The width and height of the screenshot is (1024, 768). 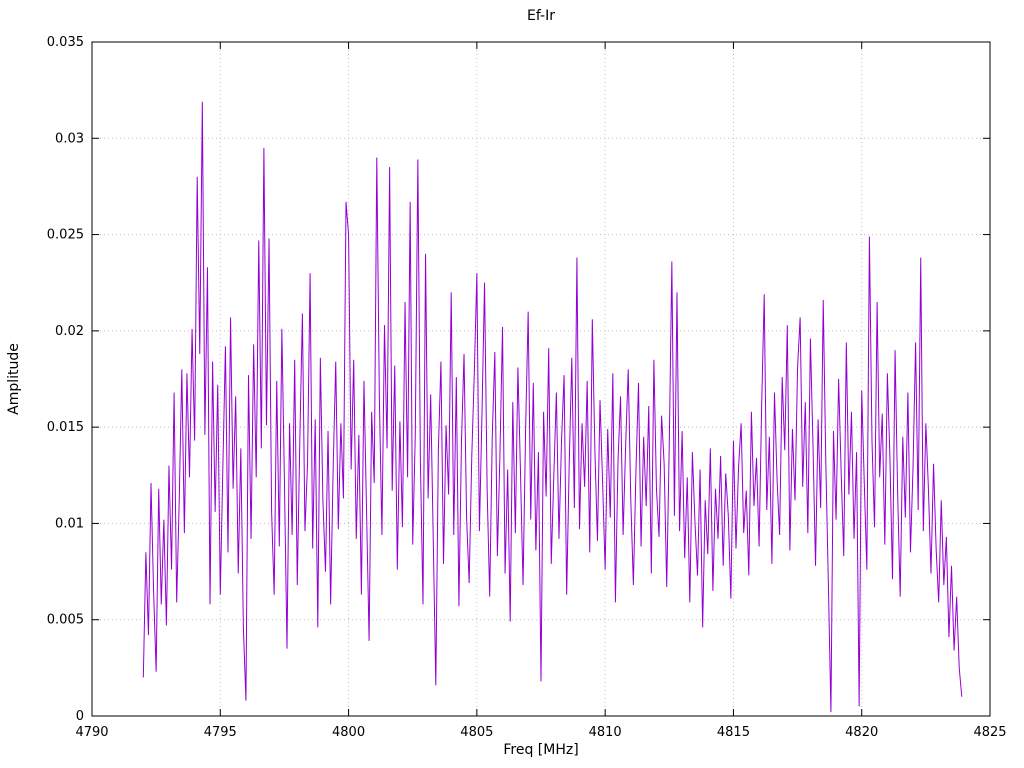 What do you see at coordinates (69, 138) in the screenshot?
I see `y-tick-label: 0.03` at bounding box center [69, 138].